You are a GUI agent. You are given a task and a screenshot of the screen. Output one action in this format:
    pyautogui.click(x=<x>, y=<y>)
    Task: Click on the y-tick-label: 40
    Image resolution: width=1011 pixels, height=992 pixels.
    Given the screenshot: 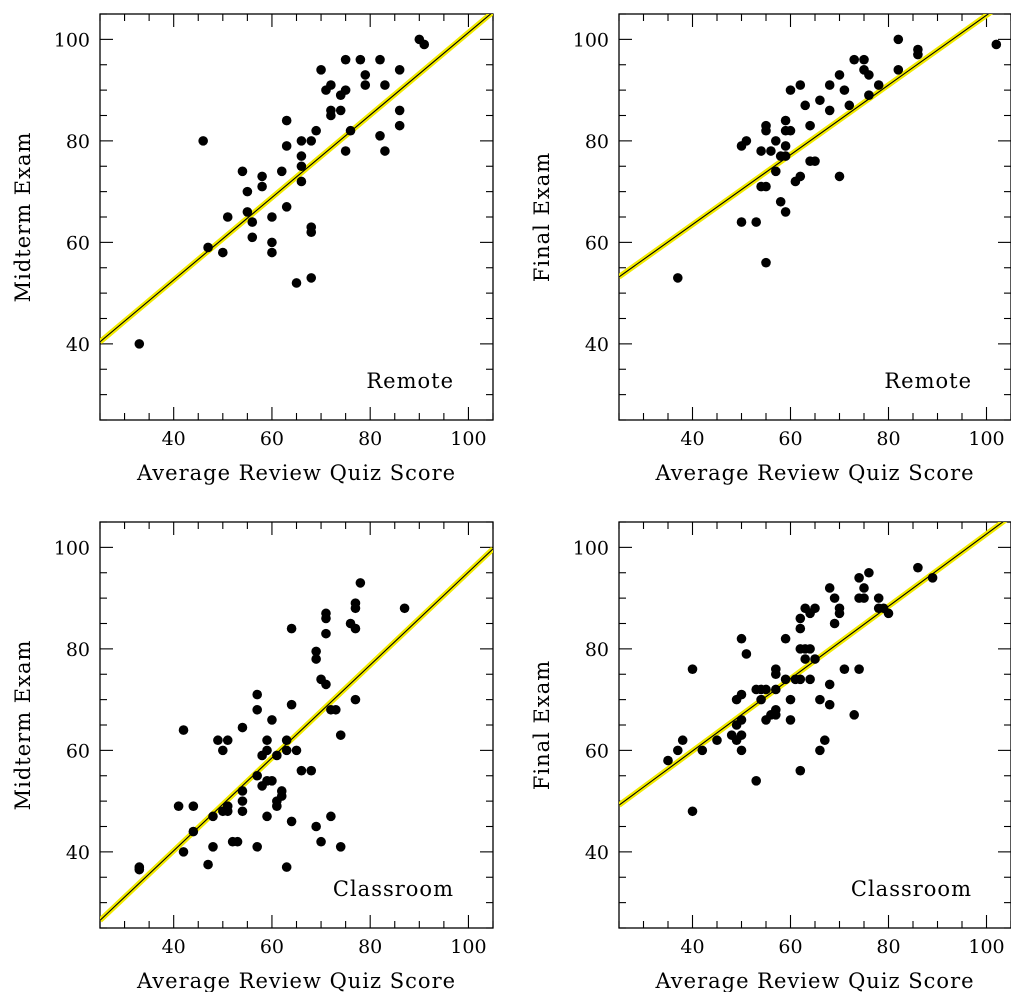 What is the action you would take?
    pyautogui.click(x=597, y=853)
    